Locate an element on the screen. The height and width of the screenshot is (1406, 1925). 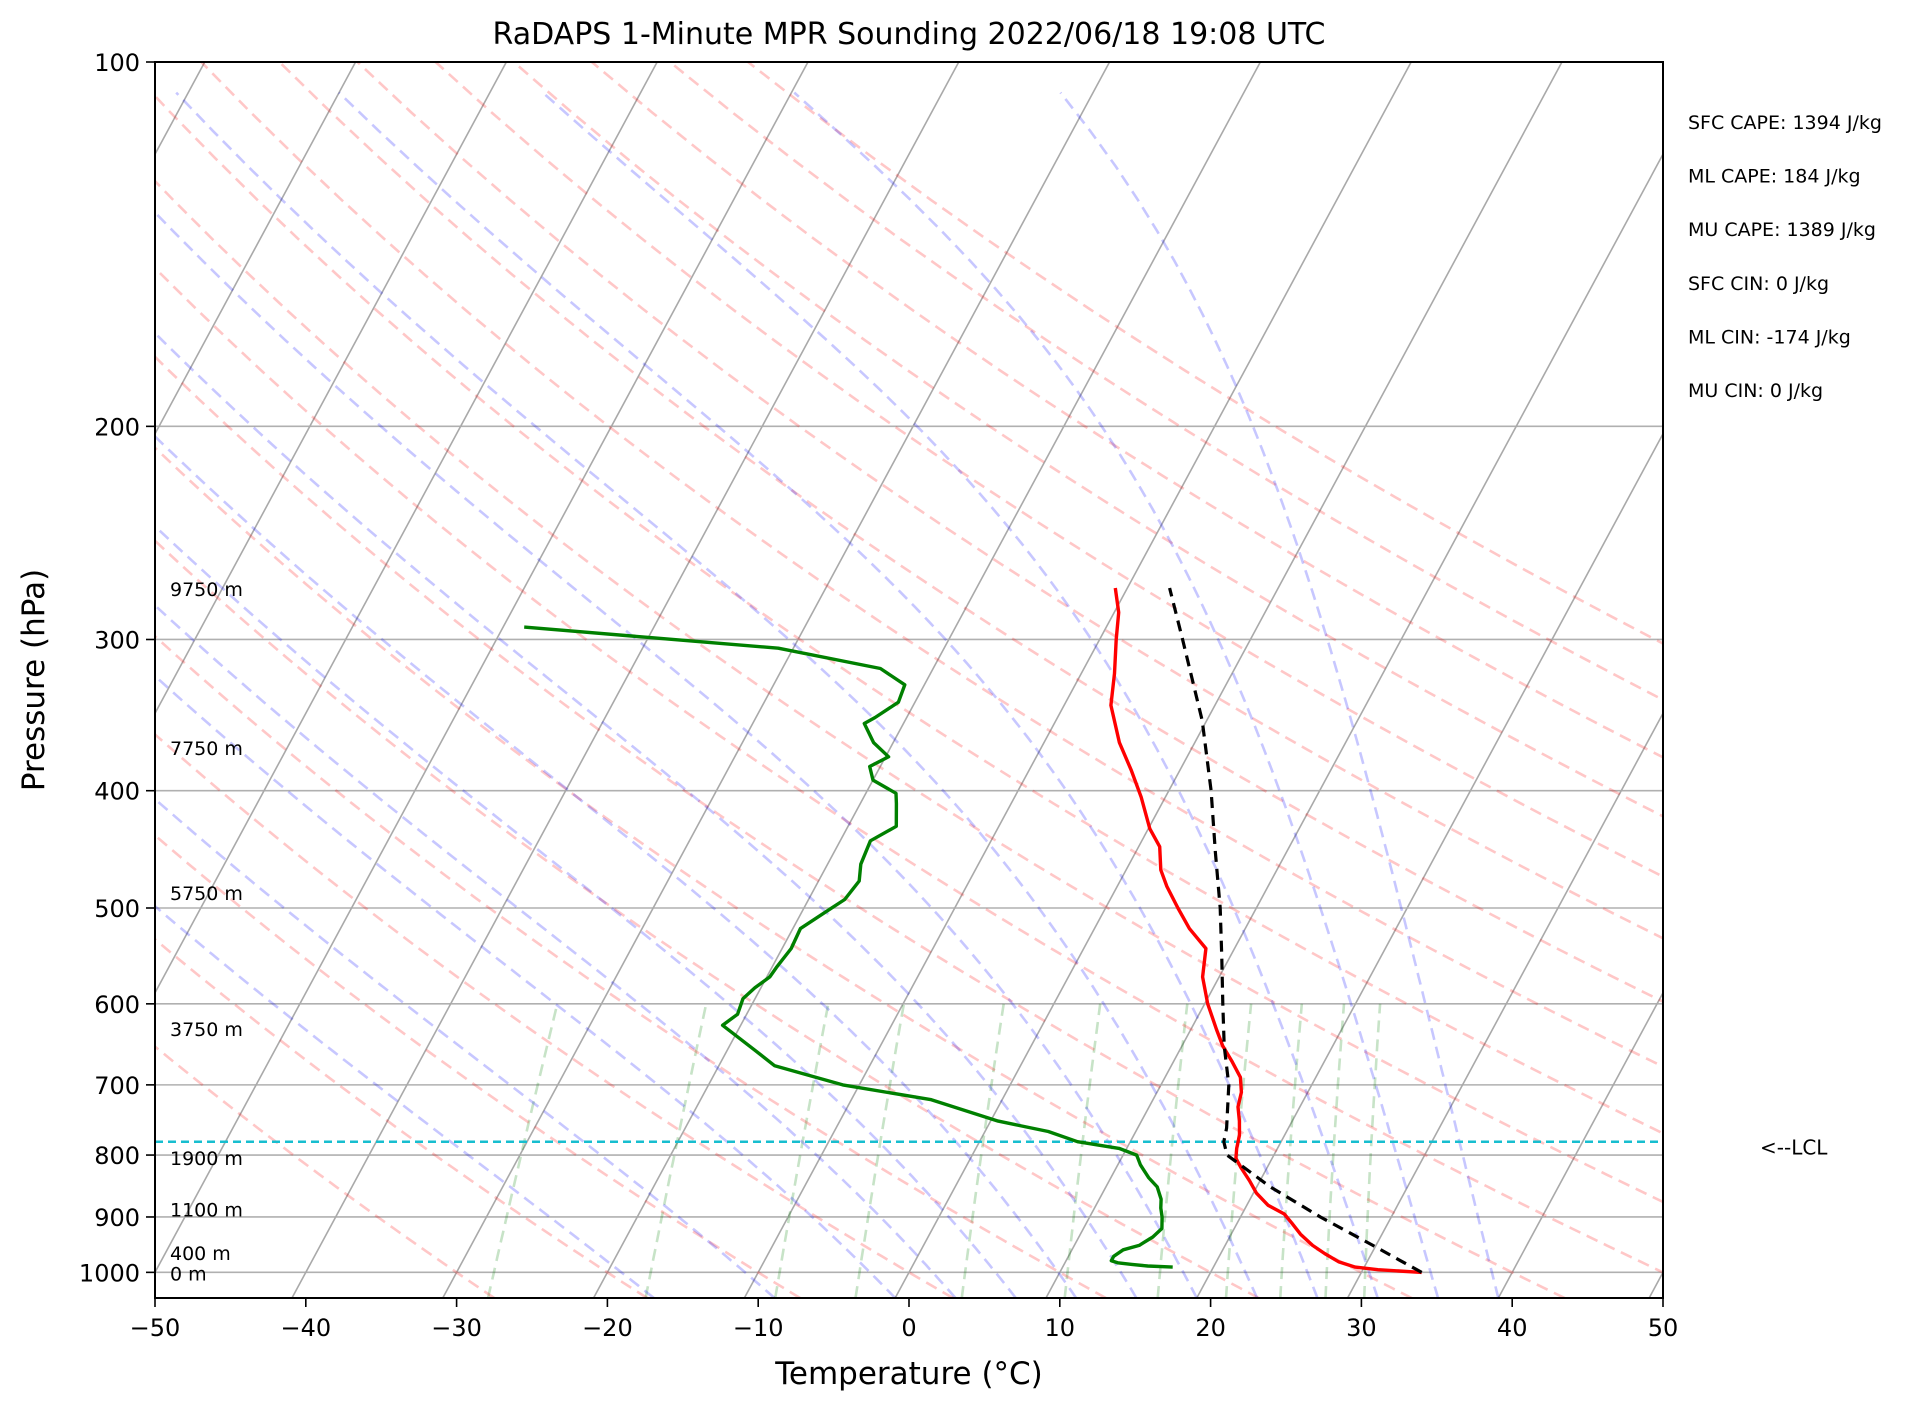
x-axis-label: Temperature (°C) is located at coordinates (908, 1374).